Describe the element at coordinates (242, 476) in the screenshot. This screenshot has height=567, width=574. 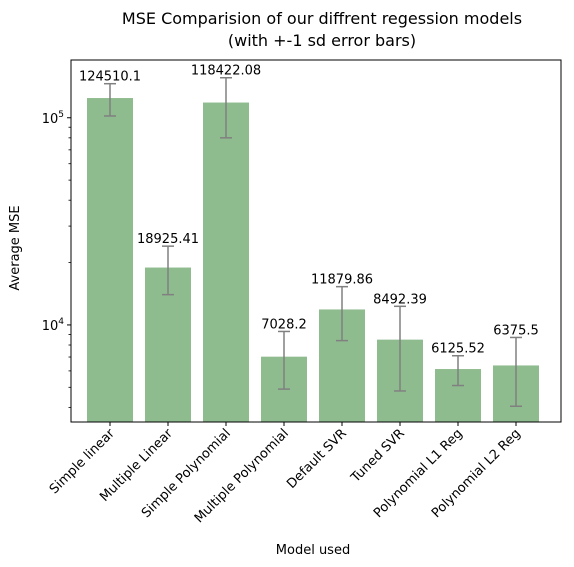
I see `x-tick-label: Multiple Polynomial` at that location.